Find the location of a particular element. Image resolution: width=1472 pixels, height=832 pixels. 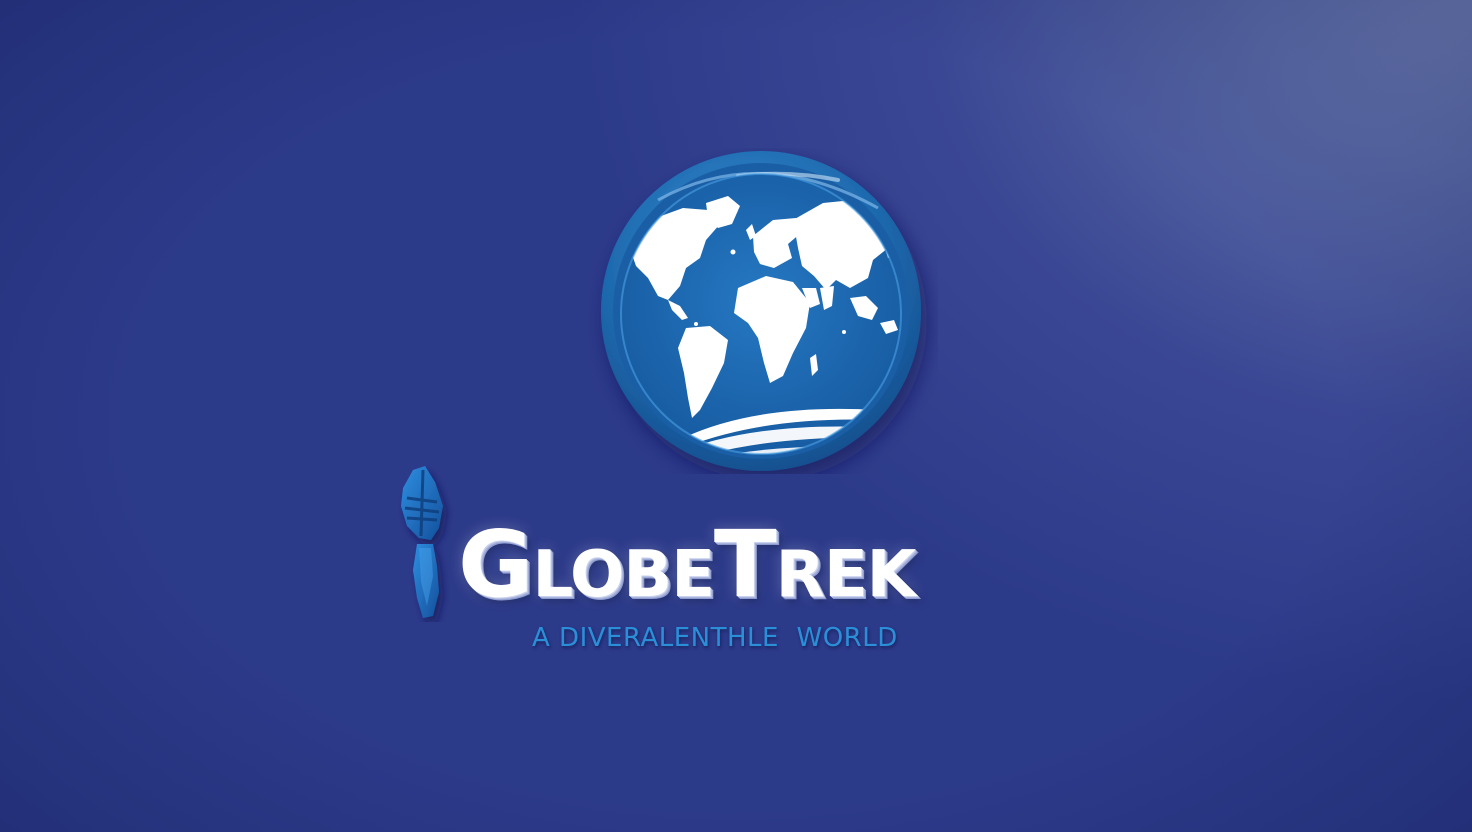

globe-icon is located at coordinates (763, 311).